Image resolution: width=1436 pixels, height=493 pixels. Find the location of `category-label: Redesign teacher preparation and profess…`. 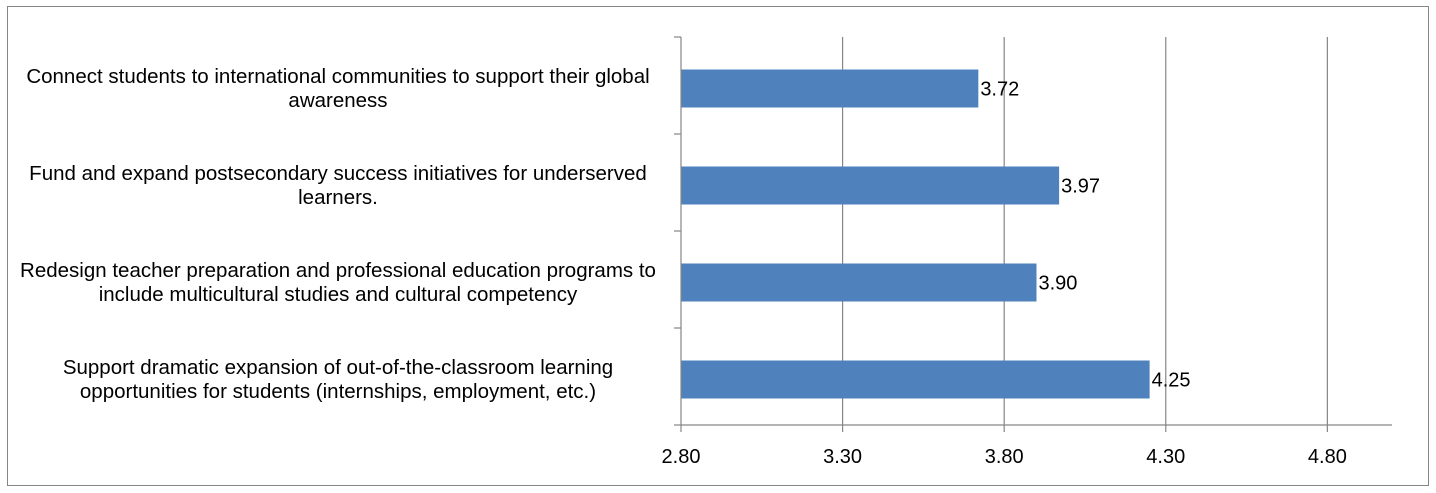

category-label: Redesign teacher preparation and profess… is located at coordinates (338, 282).